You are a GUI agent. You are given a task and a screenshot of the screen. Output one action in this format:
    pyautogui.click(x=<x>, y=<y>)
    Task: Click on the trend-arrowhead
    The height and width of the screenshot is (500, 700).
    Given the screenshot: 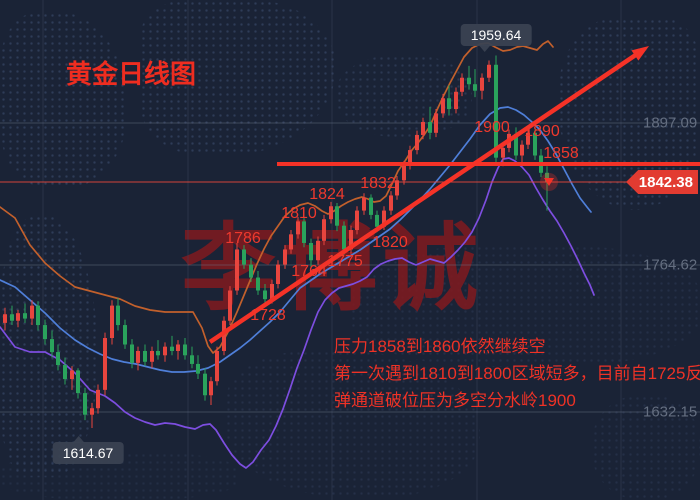 What is the action you would take?
    pyautogui.click(x=640, y=53)
    